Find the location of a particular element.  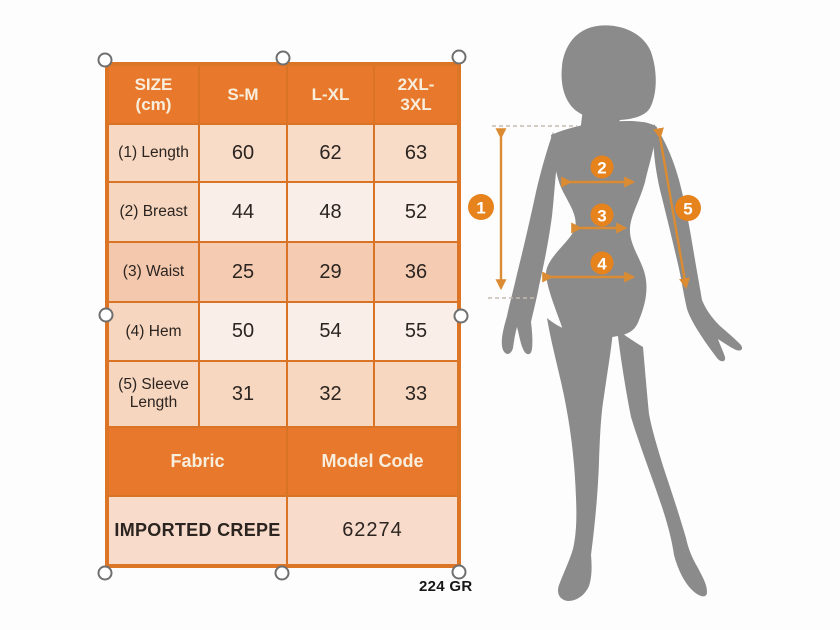

value-waist-2xl3xl: 36 is located at coordinates (416, 272).